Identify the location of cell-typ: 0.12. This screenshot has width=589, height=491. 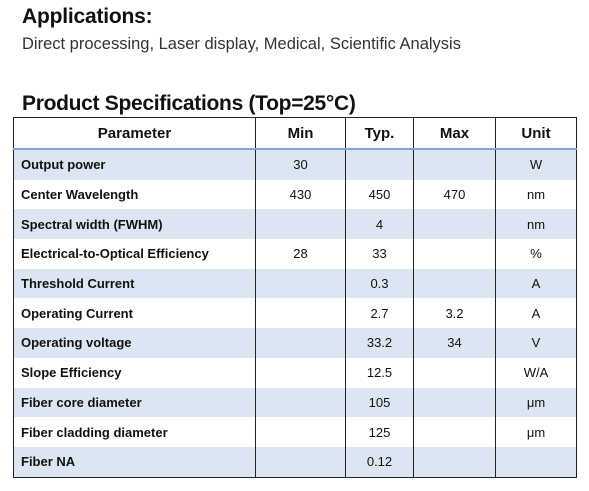
(379, 462).